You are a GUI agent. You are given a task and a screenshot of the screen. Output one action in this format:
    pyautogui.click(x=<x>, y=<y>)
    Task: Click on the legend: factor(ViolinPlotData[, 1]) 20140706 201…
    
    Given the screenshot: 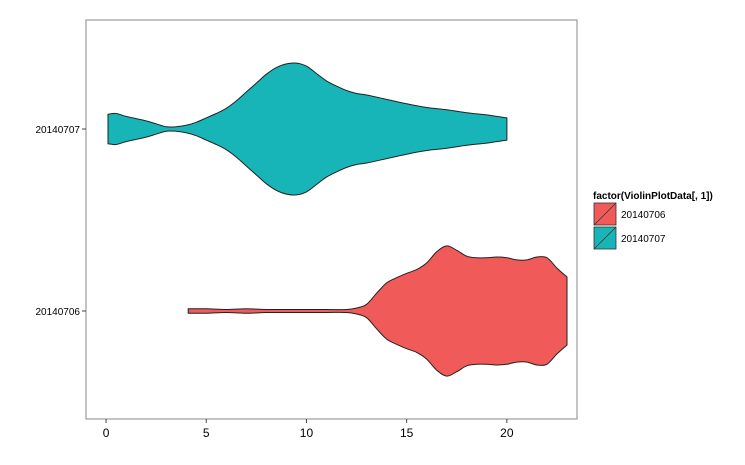 What is the action you would take?
    pyautogui.click(x=653, y=220)
    